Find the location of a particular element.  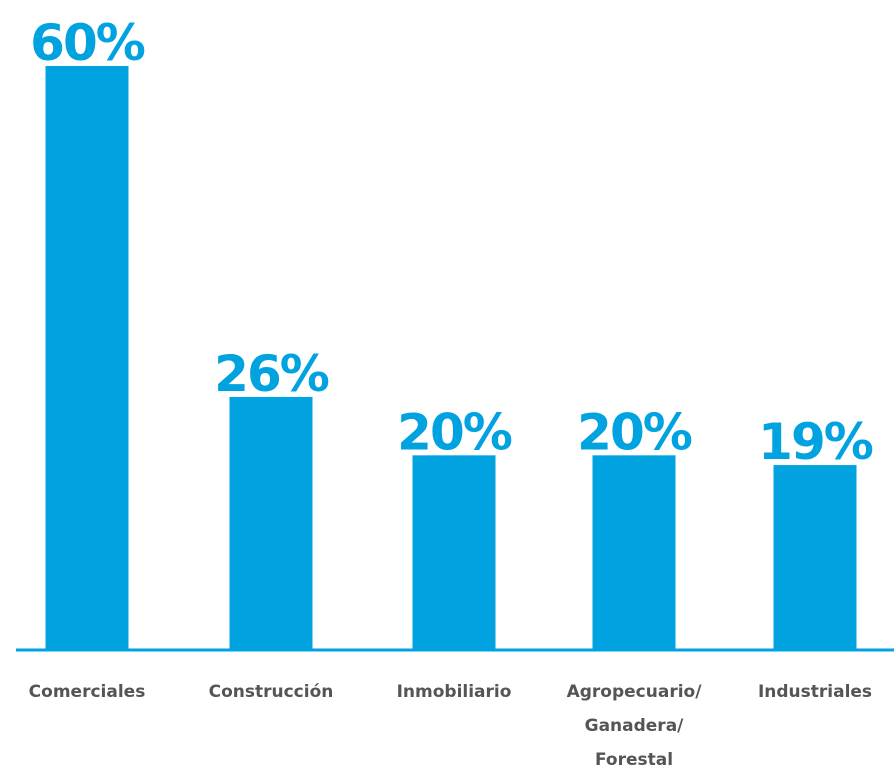

category-label-2: Construcción is located at coordinates (271, 692).